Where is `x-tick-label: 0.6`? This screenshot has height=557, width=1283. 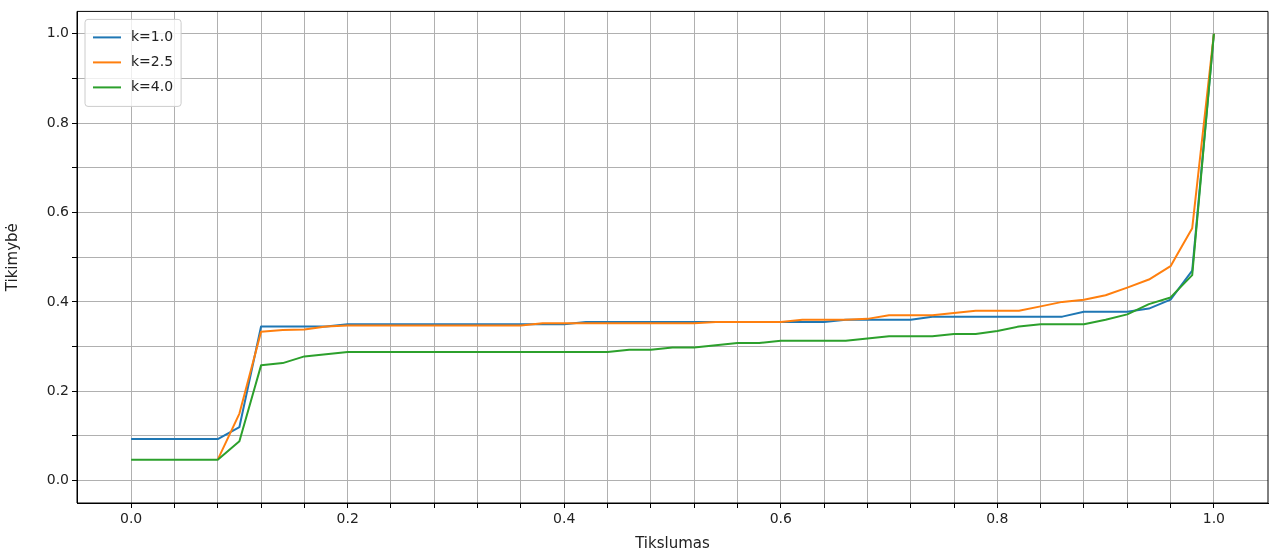
x-tick-label: 0.6 is located at coordinates (780, 518).